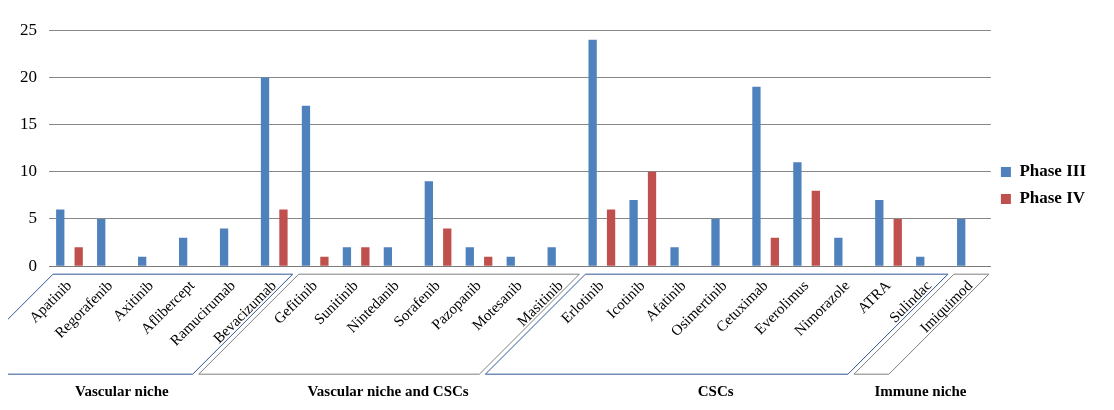  What do you see at coordinates (388, 390) in the screenshot?
I see `text: Vascular niche and CSCs` at bounding box center [388, 390].